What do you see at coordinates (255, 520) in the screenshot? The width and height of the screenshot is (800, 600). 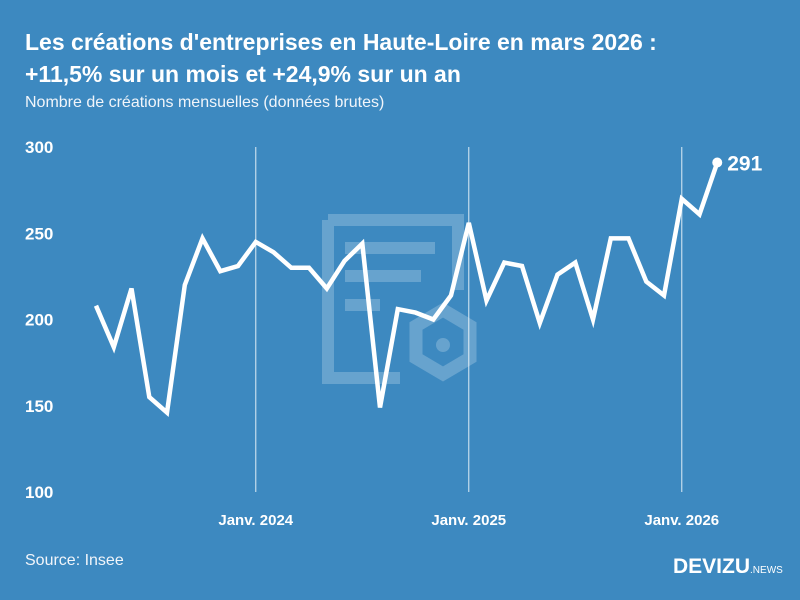 I see `x-tick-label: Janv. 2024` at bounding box center [255, 520].